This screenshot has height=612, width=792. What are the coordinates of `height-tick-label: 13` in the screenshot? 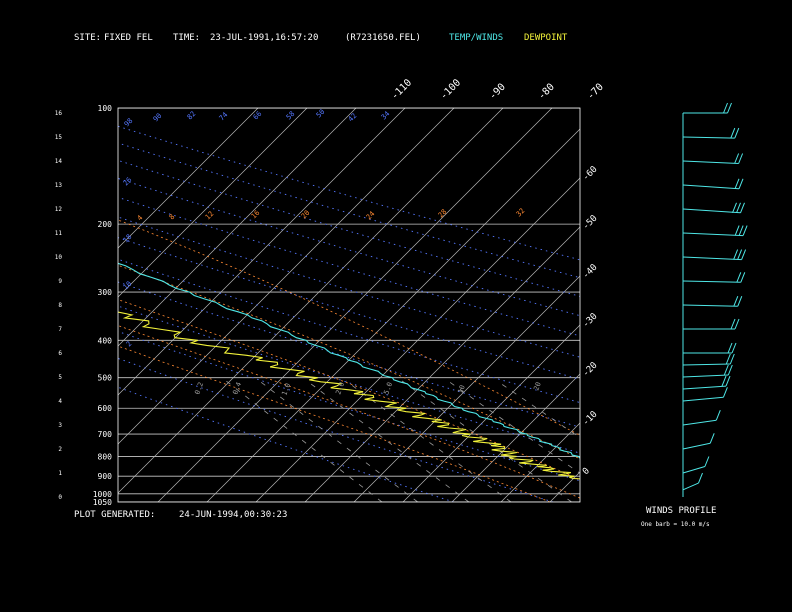 It's located at (59, 185).